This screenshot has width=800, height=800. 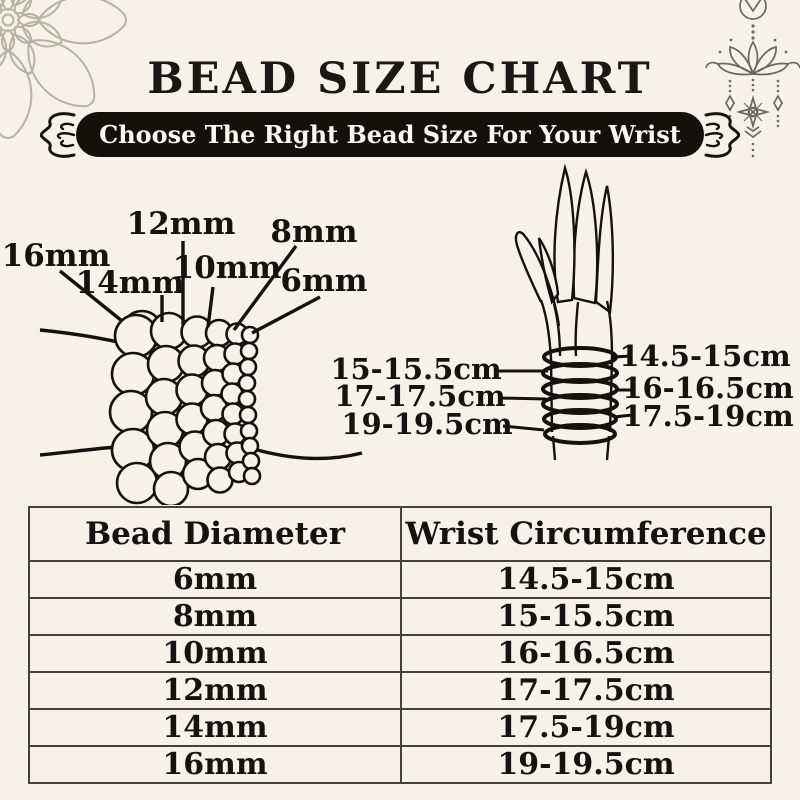 I want to click on bead-label-16mm: 16mm, so click(x=56, y=256).